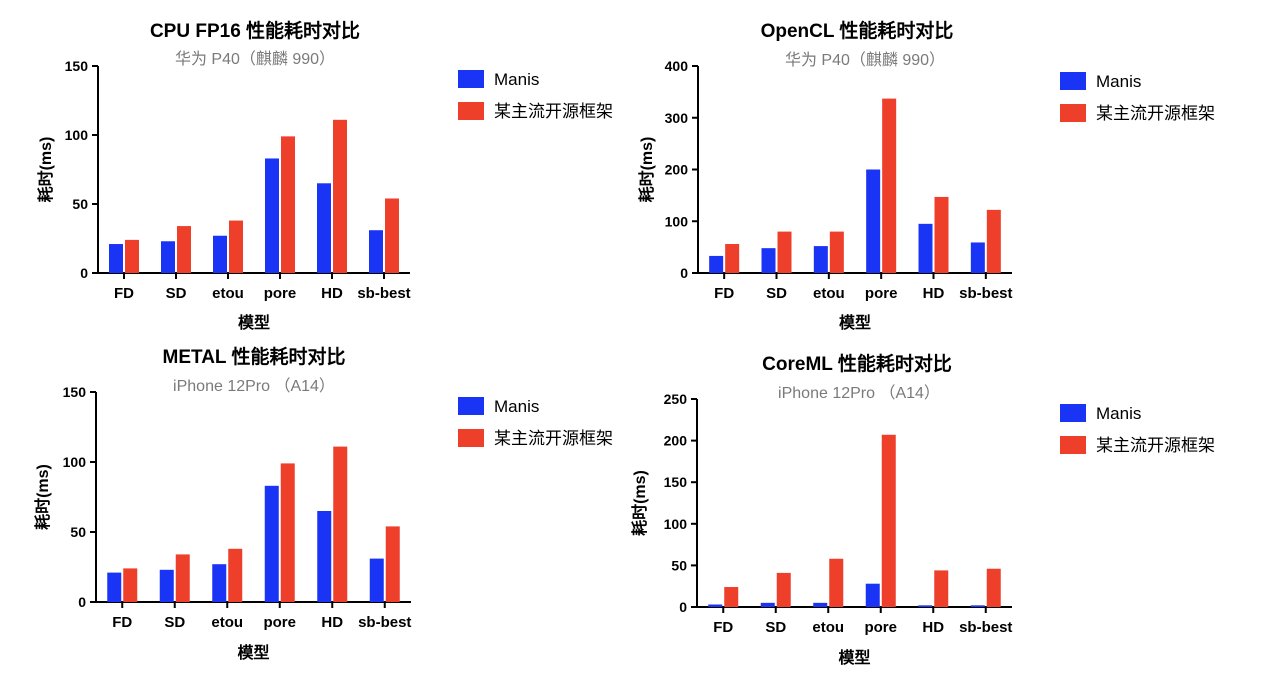 The width and height of the screenshot is (1267, 676). What do you see at coordinates (255, 30) in the screenshot?
I see `chart-title: CPU FP16 性能耗时对比` at bounding box center [255, 30].